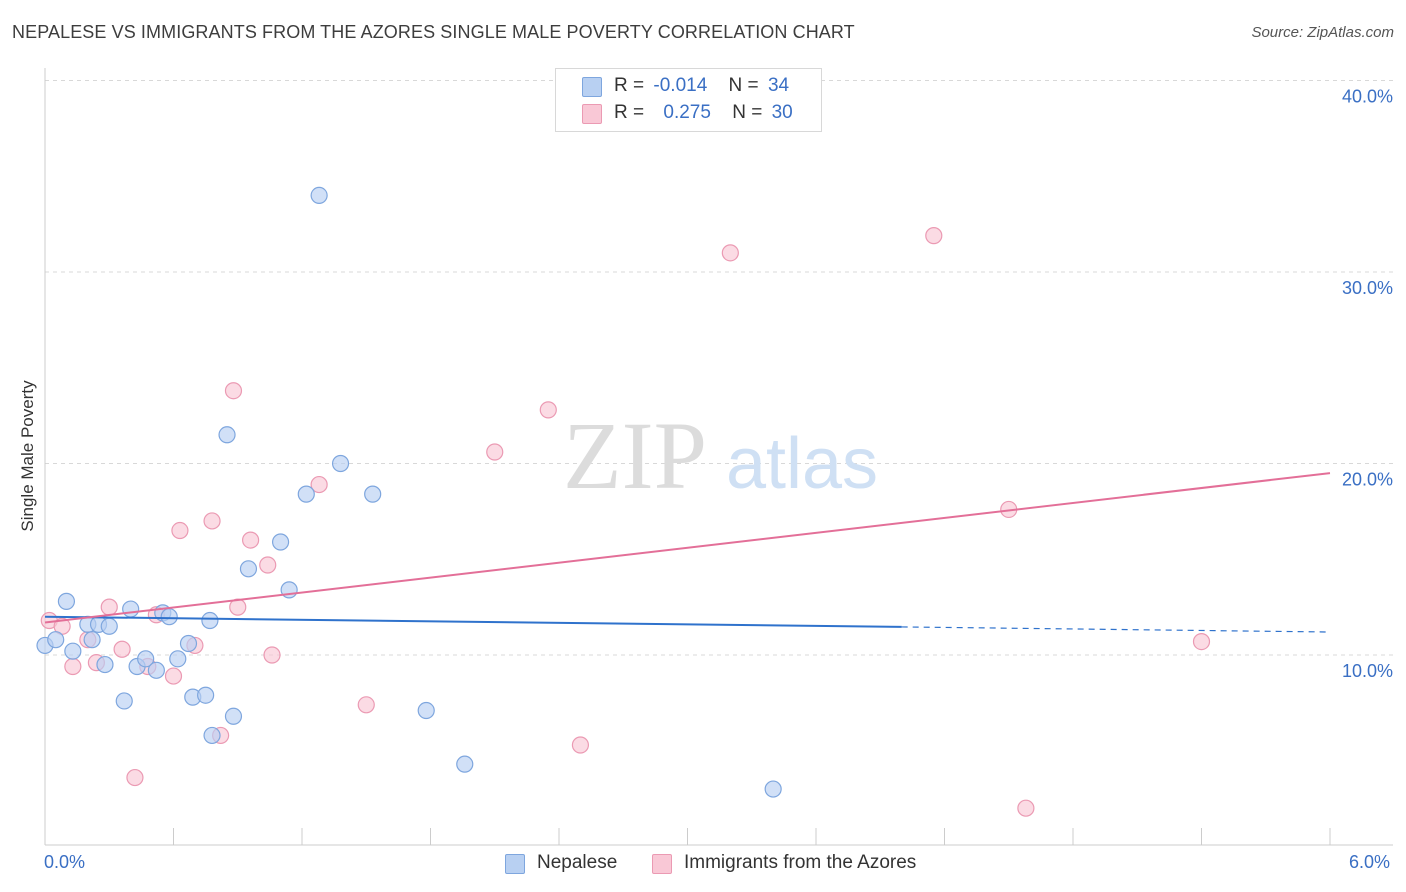 The width and height of the screenshot is (1406, 892). Describe the element at coordinates (1322, 32) in the screenshot. I see `source-label: Source: ZipAtlas.com` at that location.